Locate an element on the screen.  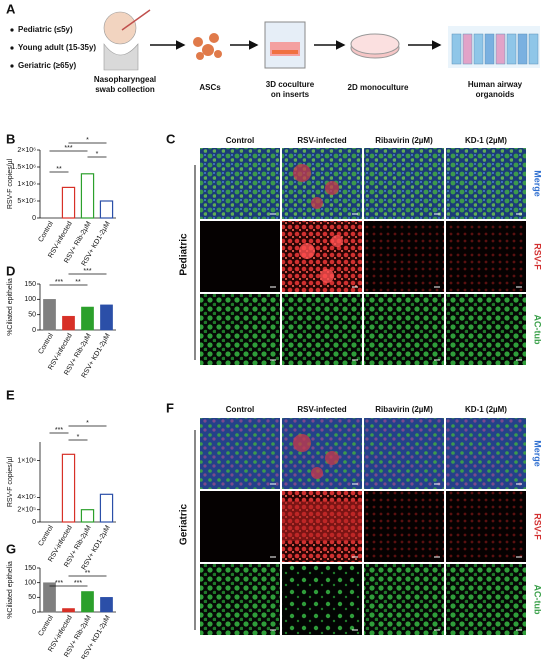
y-tick-label: 4×10⁵ is located at coordinates (26, 497).